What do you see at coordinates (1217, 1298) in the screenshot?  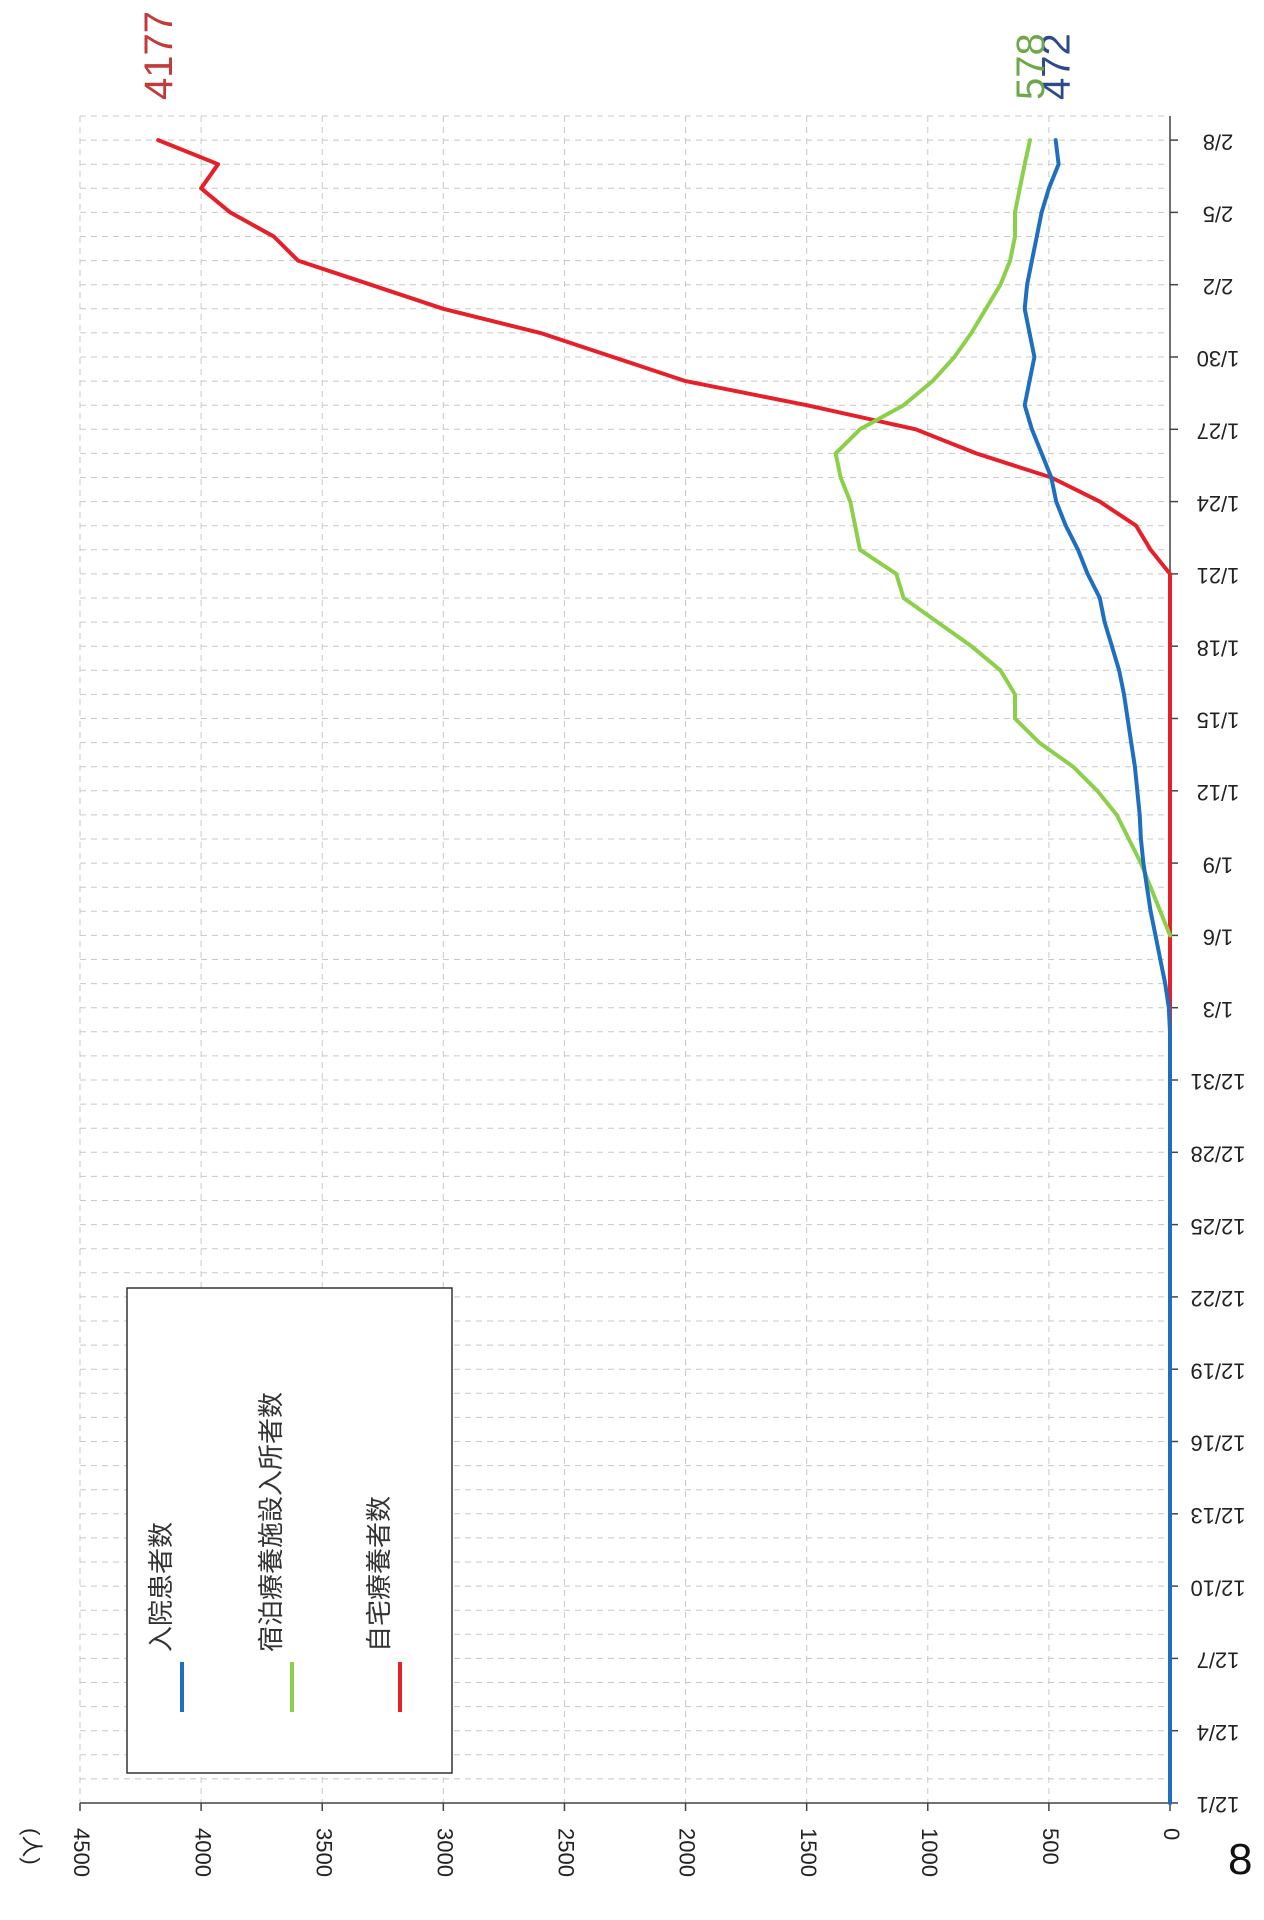 I see `date-tick-label: 12/22` at bounding box center [1217, 1298].